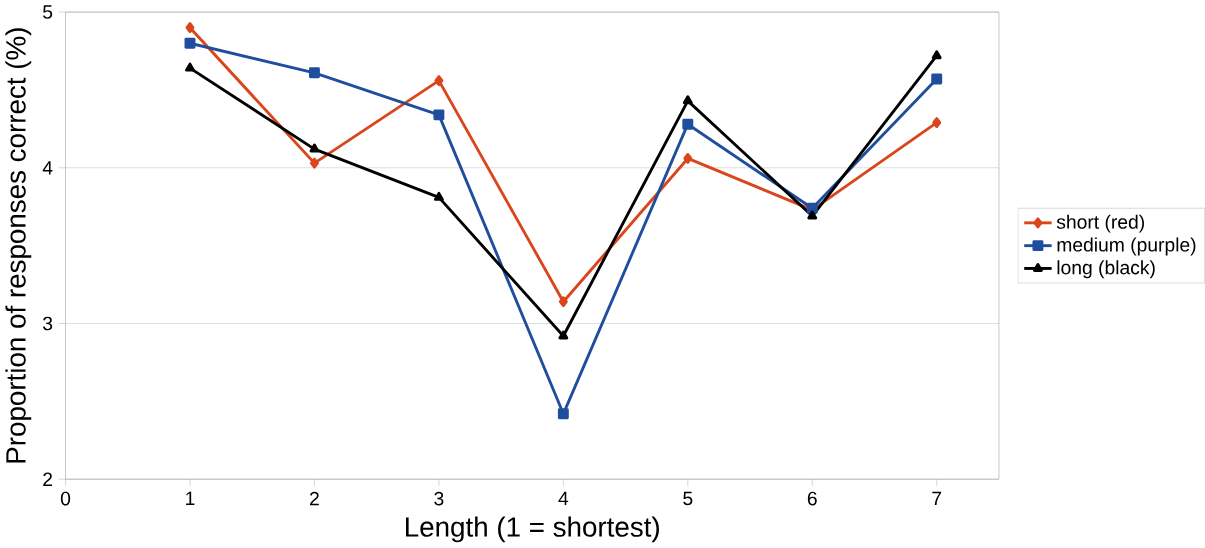 The width and height of the screenshot is (1205, 548). I want to click on y-axis-title: Proportion of responses correct (%), so click(18, 245).